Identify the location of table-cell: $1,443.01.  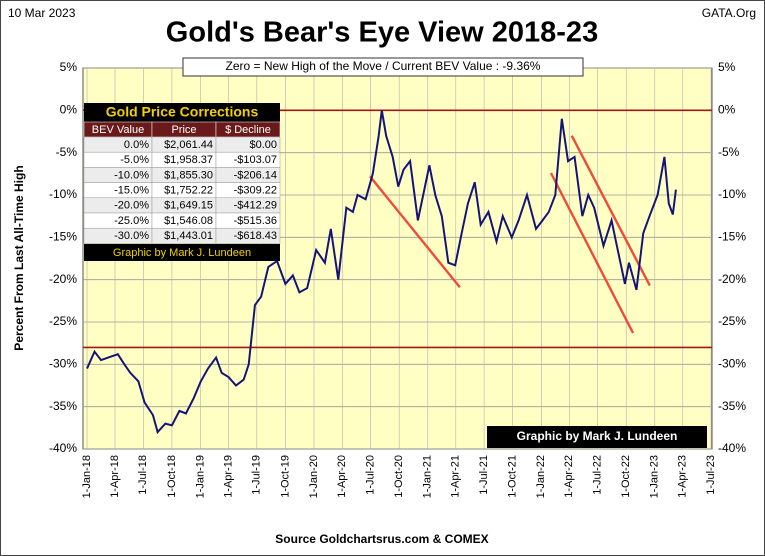
(188, 236).